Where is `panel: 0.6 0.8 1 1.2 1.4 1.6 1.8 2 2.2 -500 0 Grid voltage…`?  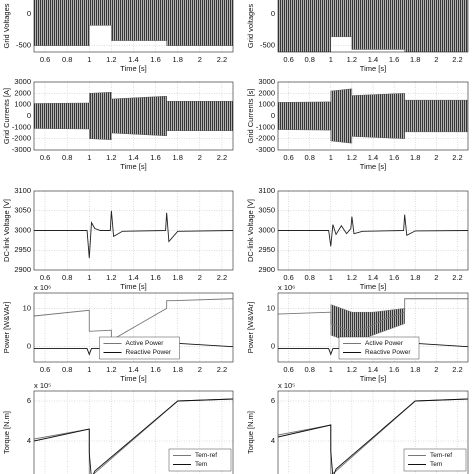
panel: 0.6 0.8 1 1.2 1.4 1.6 1.8 2 2.2 -500 0 Grid voltage… is located at coordinates (357, 36).